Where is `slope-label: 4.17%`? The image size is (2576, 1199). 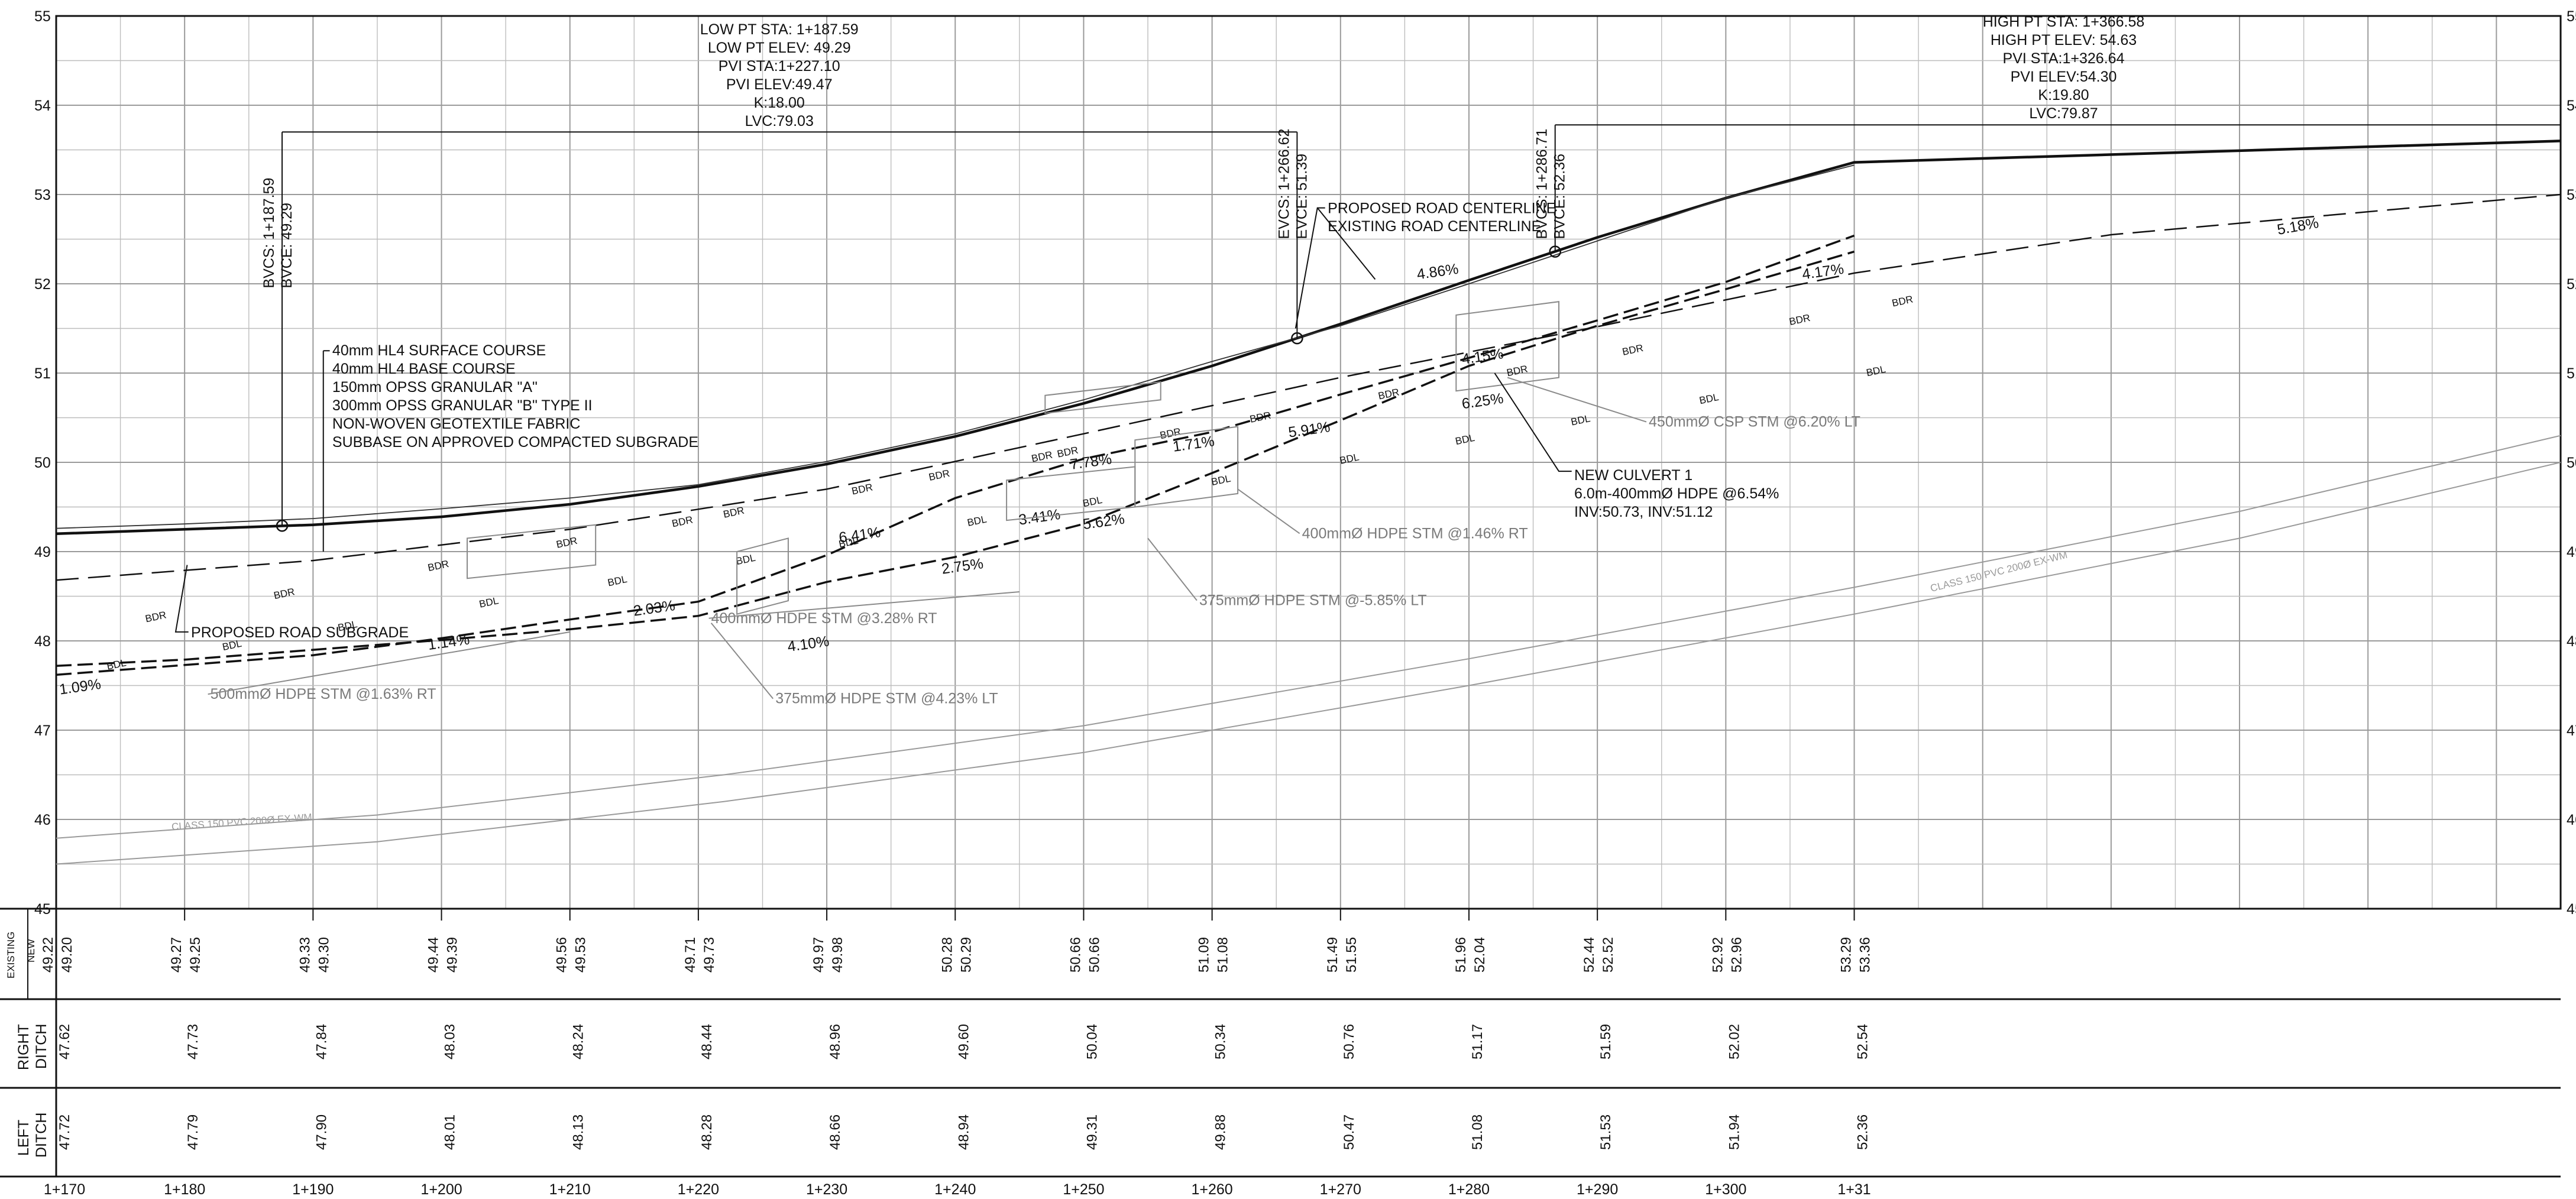 slope-label: 4.17% is located at coordinates (1823, 272).